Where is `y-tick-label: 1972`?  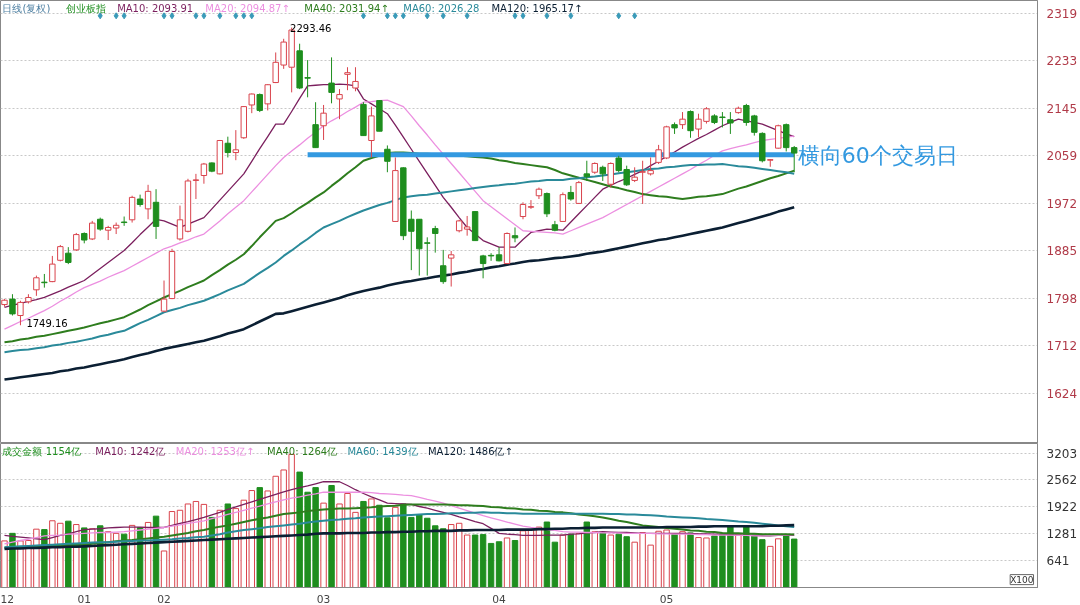 y-tick-label: 1972 is located at coordinates (1062, 203).